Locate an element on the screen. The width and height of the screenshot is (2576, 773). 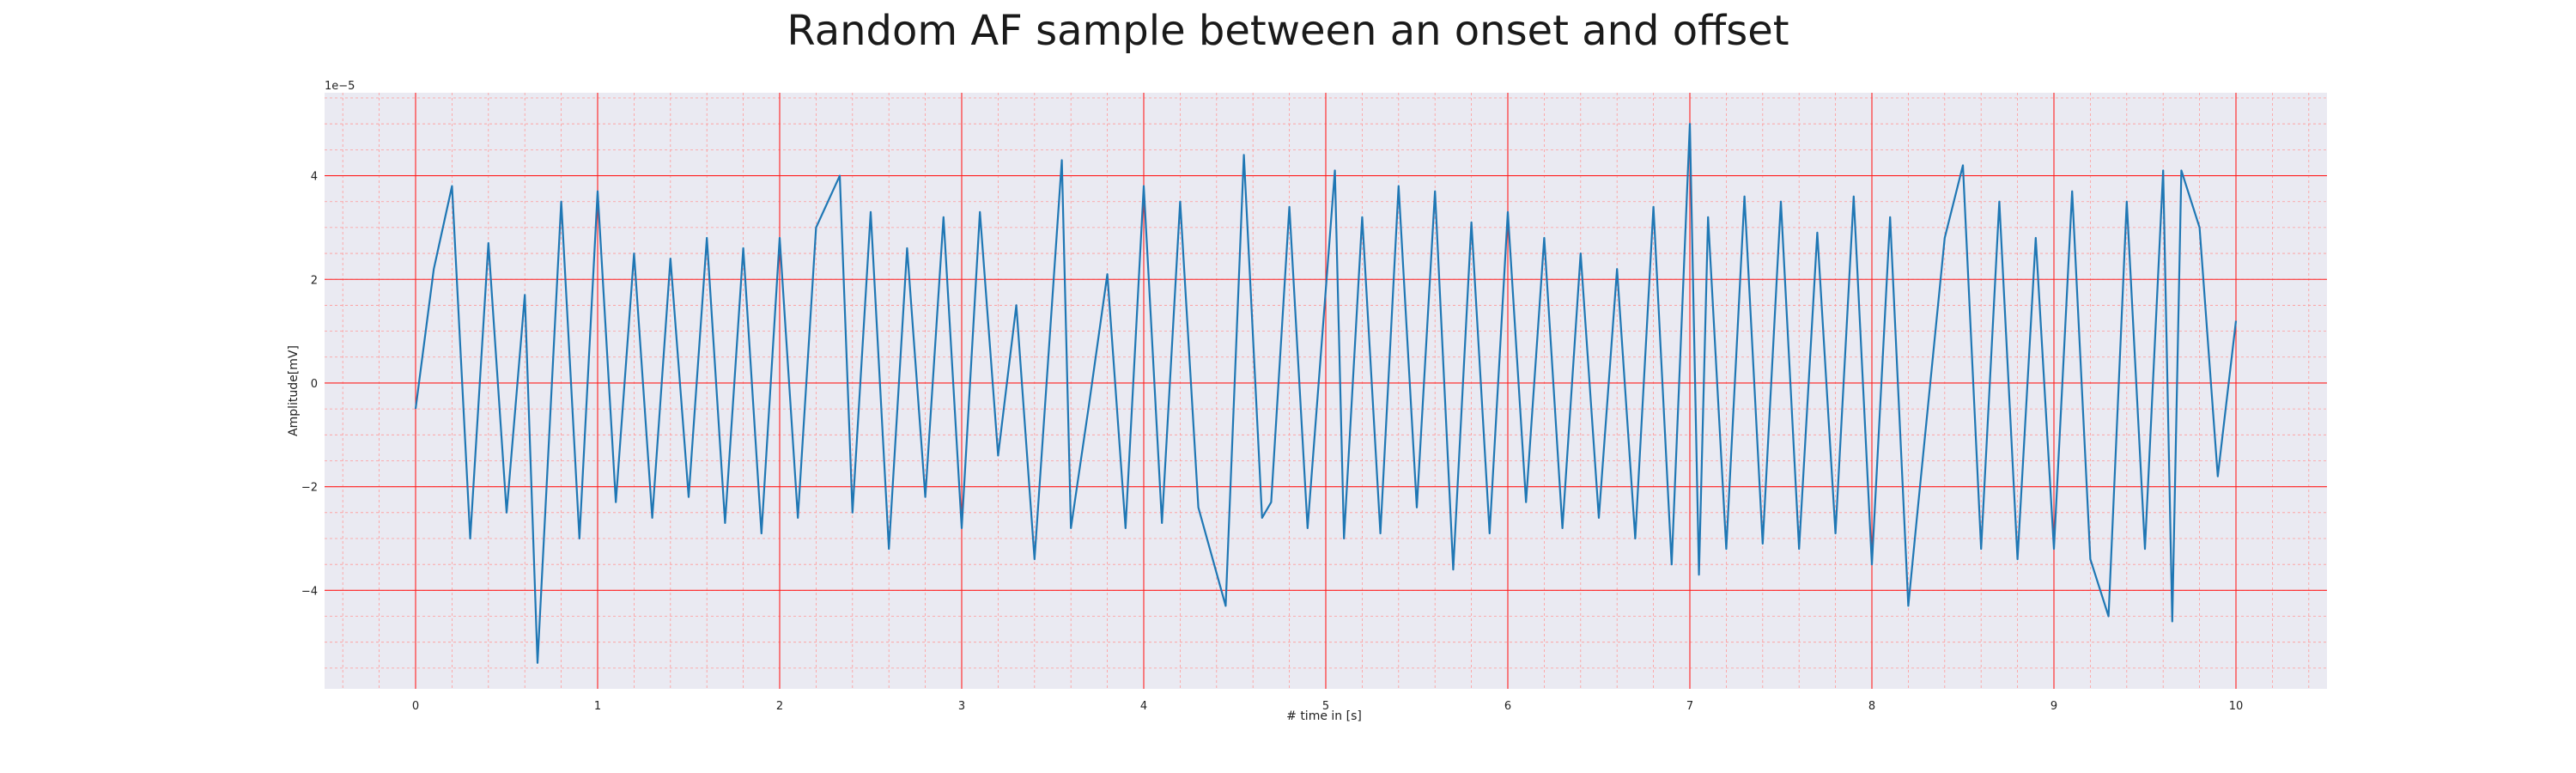
y-tick-label: 4 is located at coordinates (314, 177).